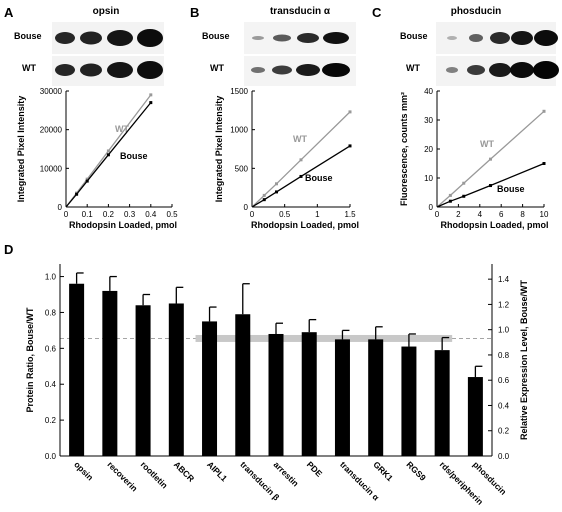 The width and height of the screenshot is (562, 512). I want to click on blot-image-a, so click(108, 54).